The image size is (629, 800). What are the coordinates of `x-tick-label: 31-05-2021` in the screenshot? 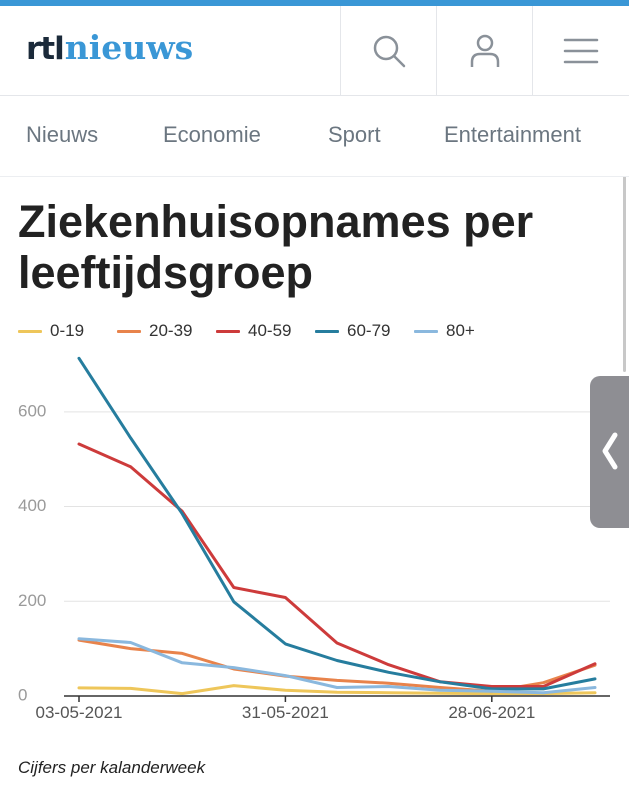 It's located at (285, 712).